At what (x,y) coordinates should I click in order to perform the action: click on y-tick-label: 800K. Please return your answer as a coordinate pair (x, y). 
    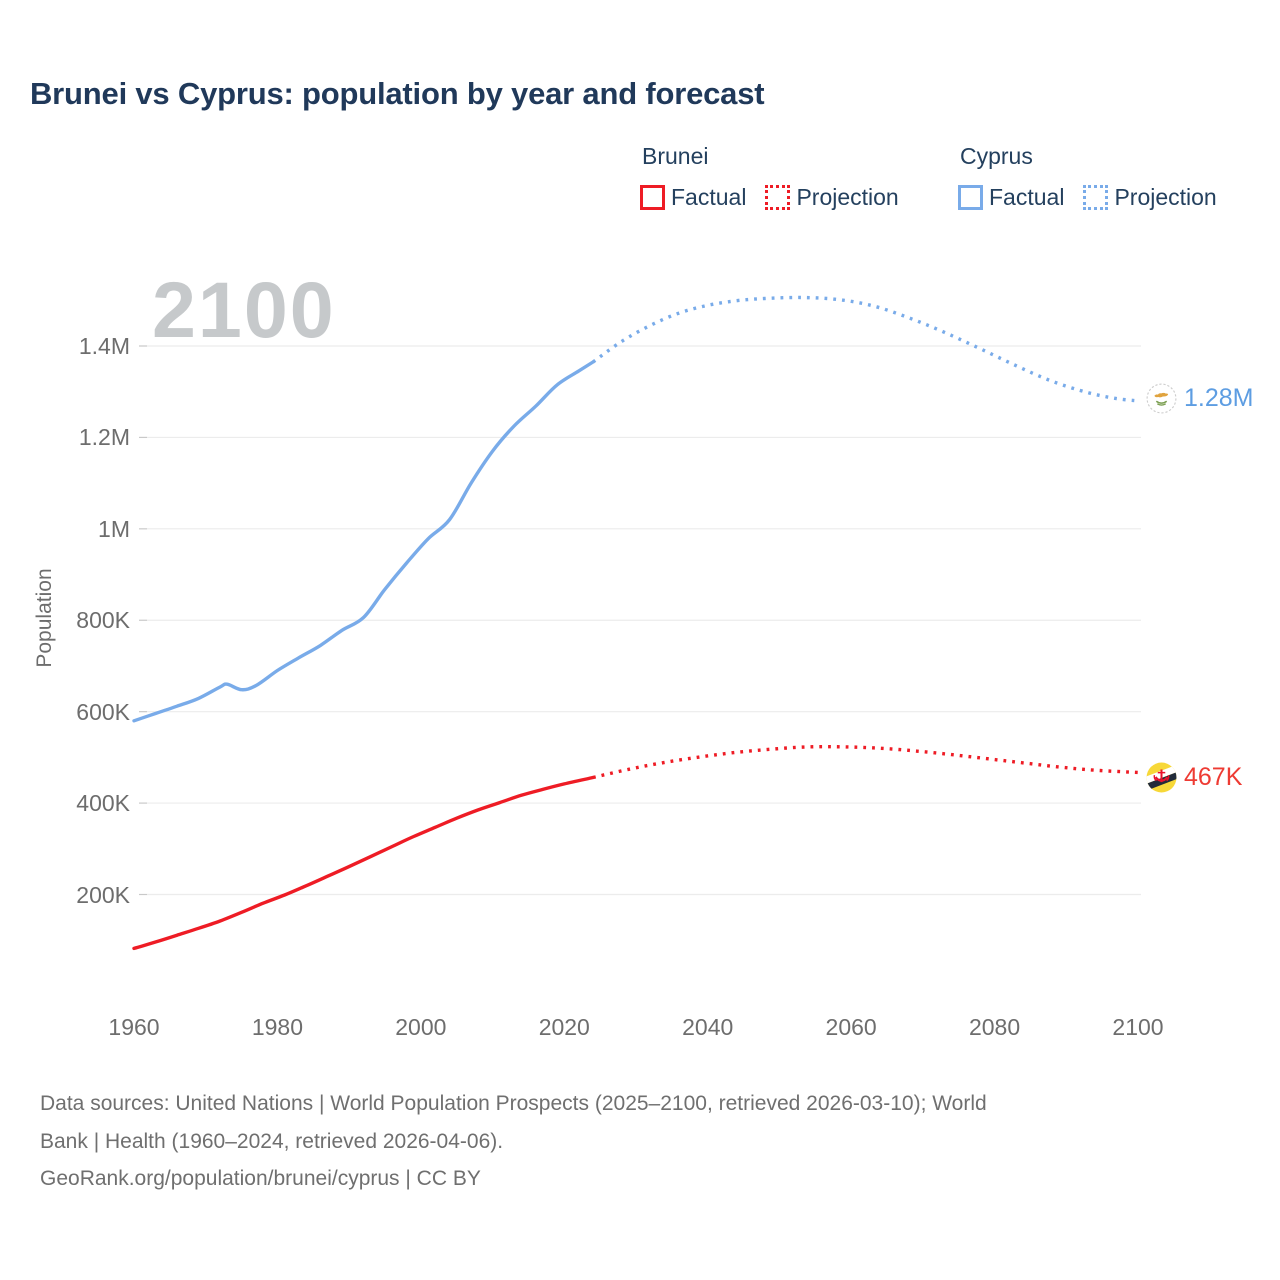
    Looking at the image, I should click on (103, 620).